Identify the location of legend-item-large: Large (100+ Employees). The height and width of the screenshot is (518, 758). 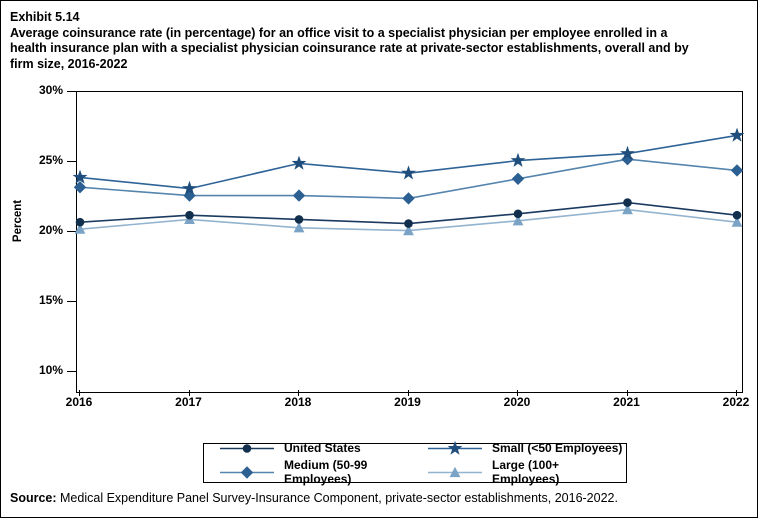
(526, 472).